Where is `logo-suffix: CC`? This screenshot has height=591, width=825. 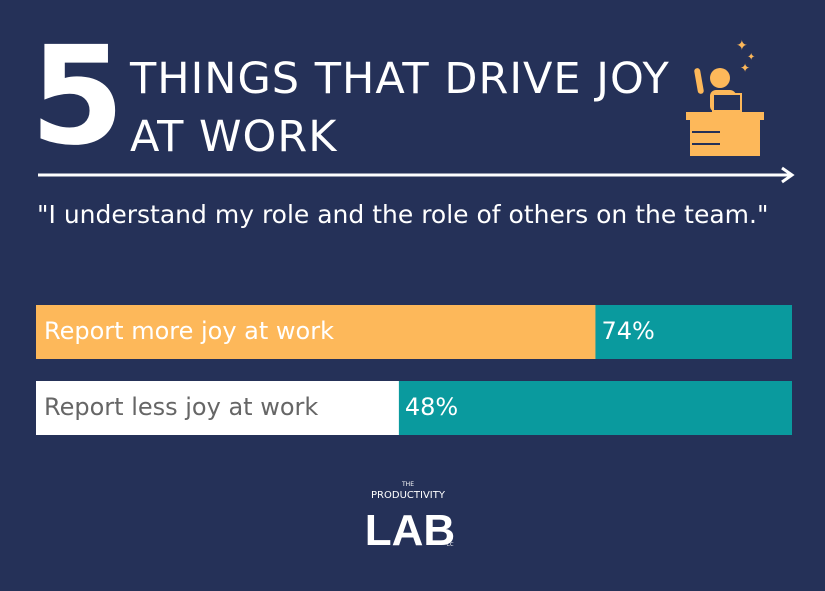
logo-suffix: CC is located at coordinates (450, 545).